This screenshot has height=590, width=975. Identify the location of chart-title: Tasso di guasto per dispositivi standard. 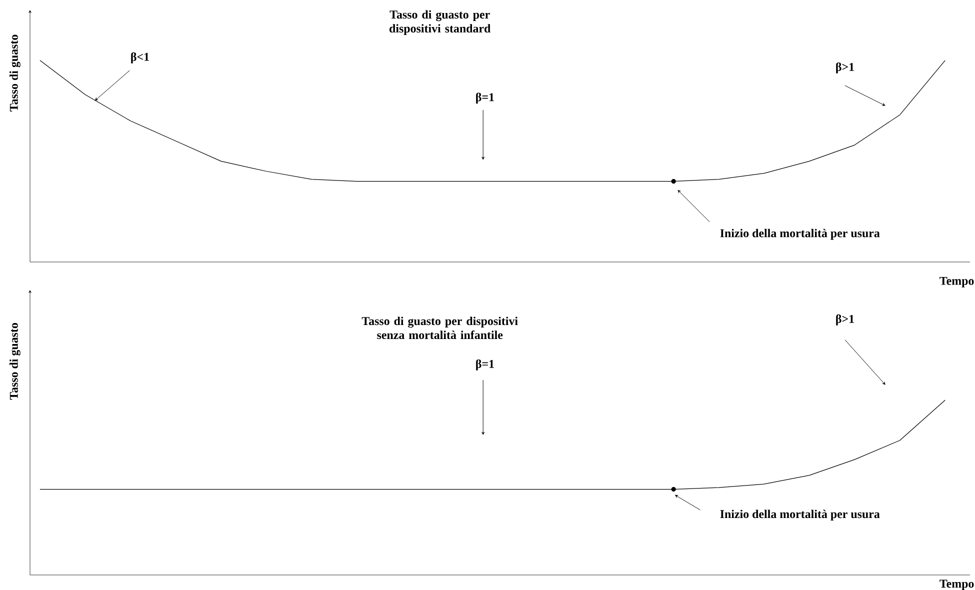
(440, 22).